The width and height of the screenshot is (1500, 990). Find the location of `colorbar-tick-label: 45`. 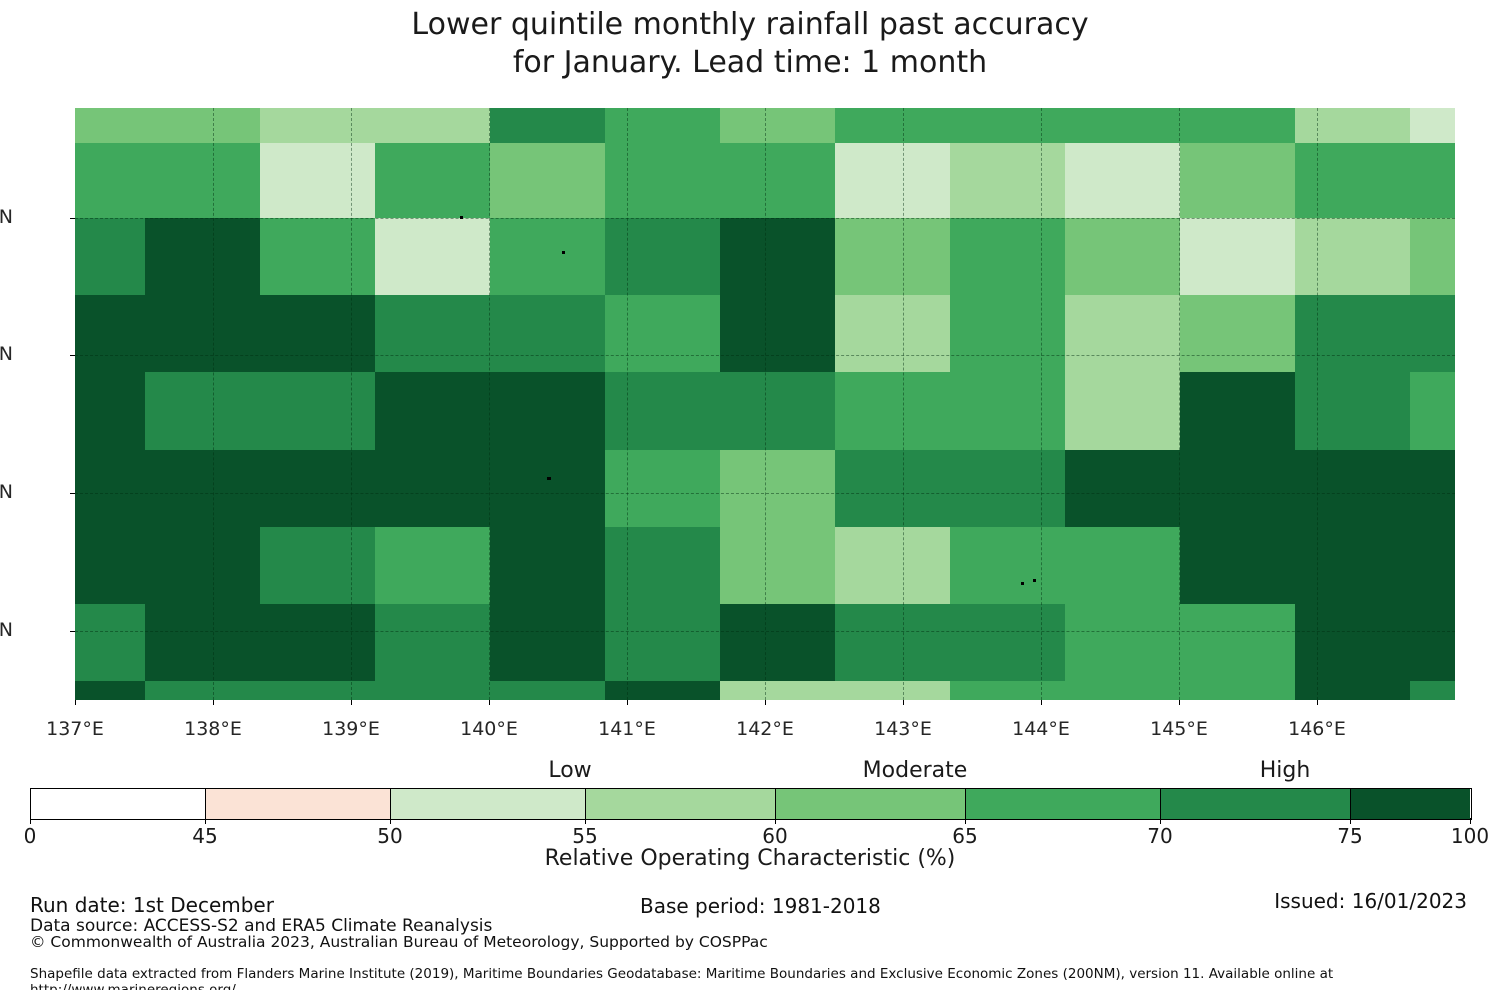

colorbar-tick-label: 45 is located at coordinates (205, 836).